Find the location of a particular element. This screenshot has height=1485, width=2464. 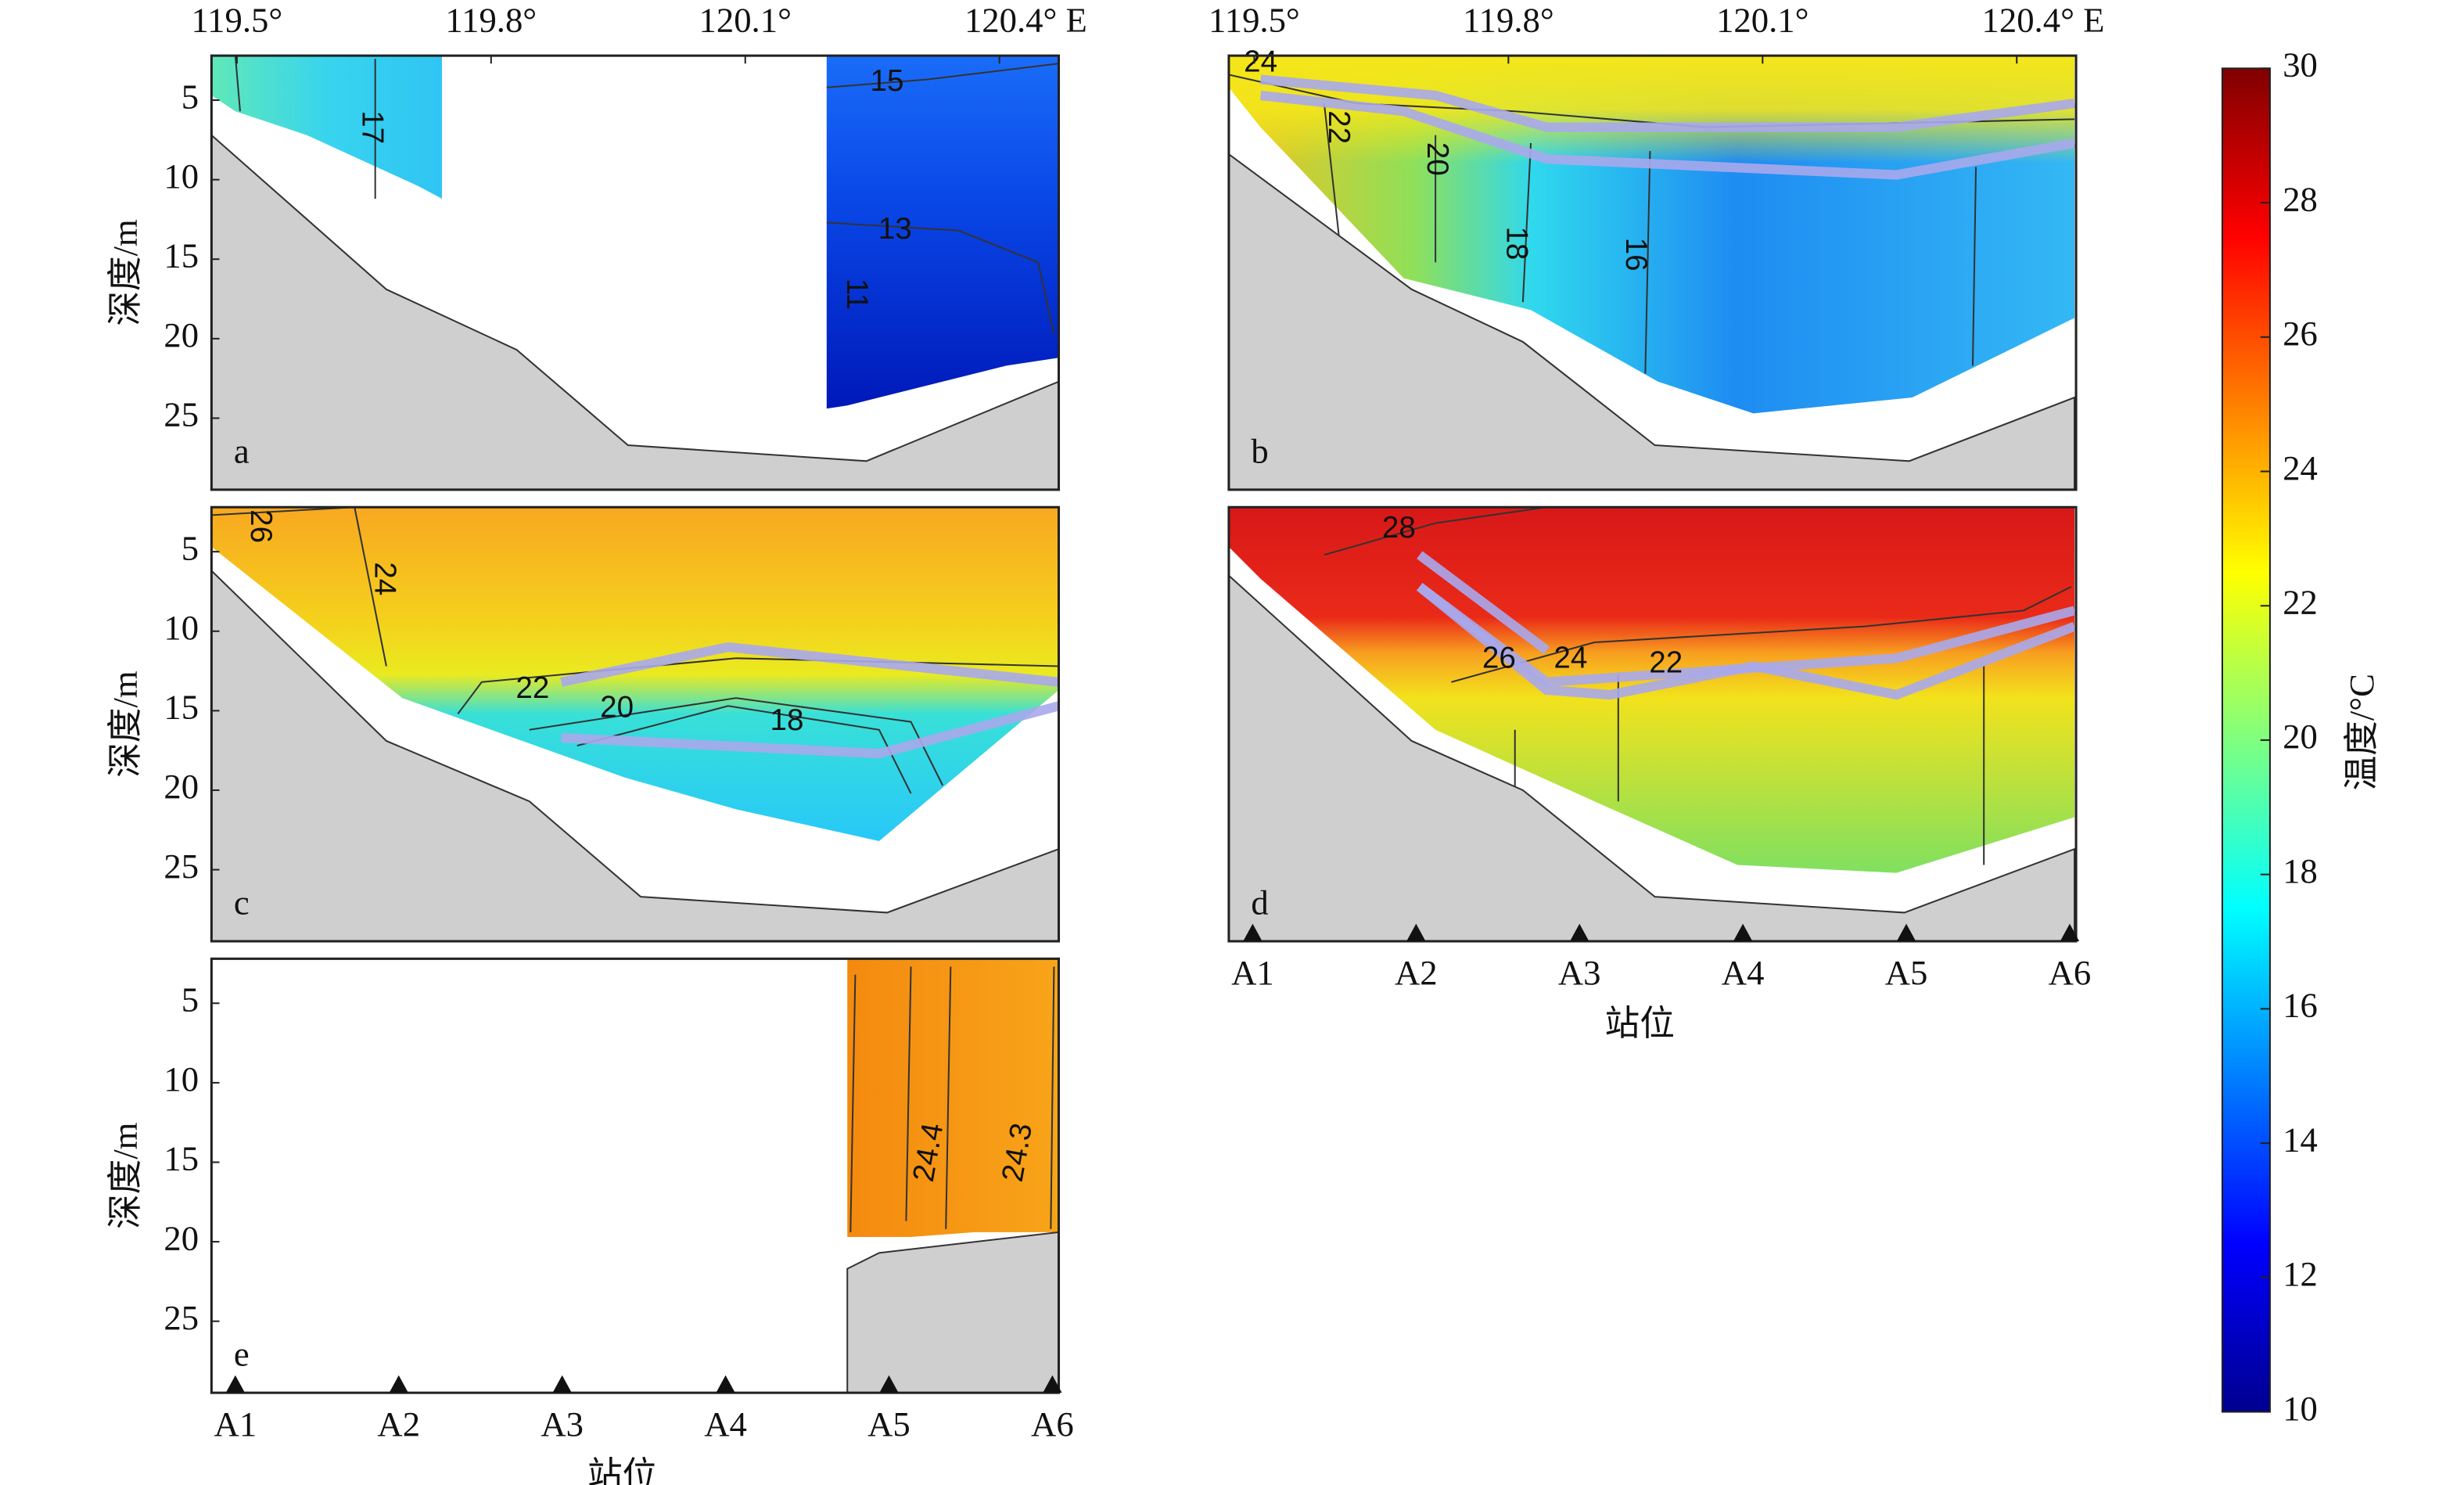

colorbar-label: 温度/°C is located at coordinates (2361, 732).